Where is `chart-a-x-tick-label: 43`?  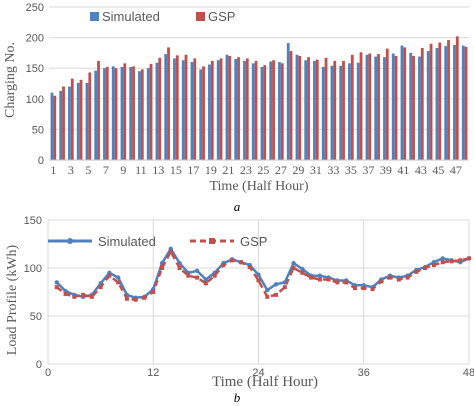
chart-a-x-tick-label: 43 is located at coordinates (421, 170).